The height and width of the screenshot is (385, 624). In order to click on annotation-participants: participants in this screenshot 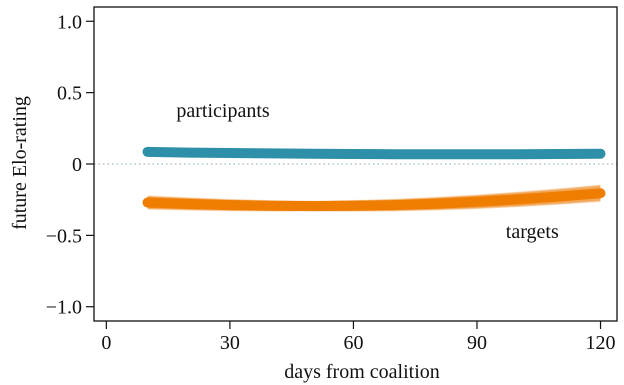, I will do `click(223, 111)`.